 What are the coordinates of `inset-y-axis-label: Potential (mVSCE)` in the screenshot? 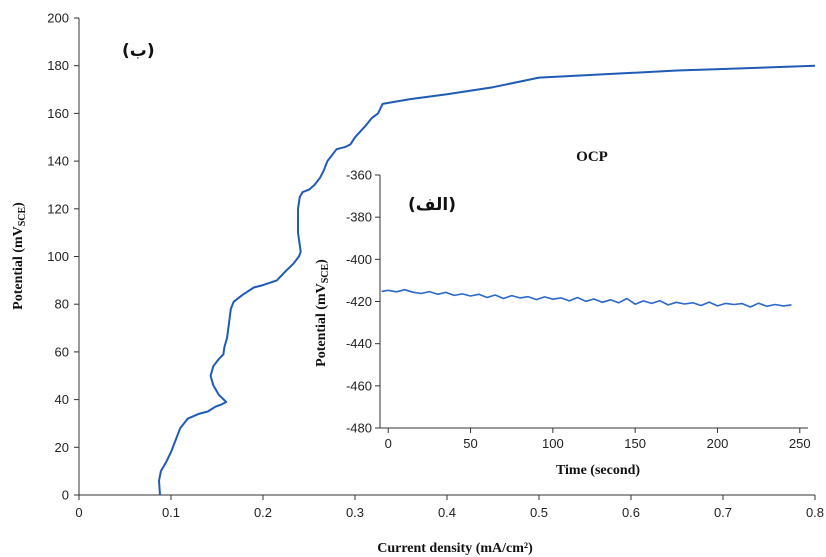 It's located at (322, 313).